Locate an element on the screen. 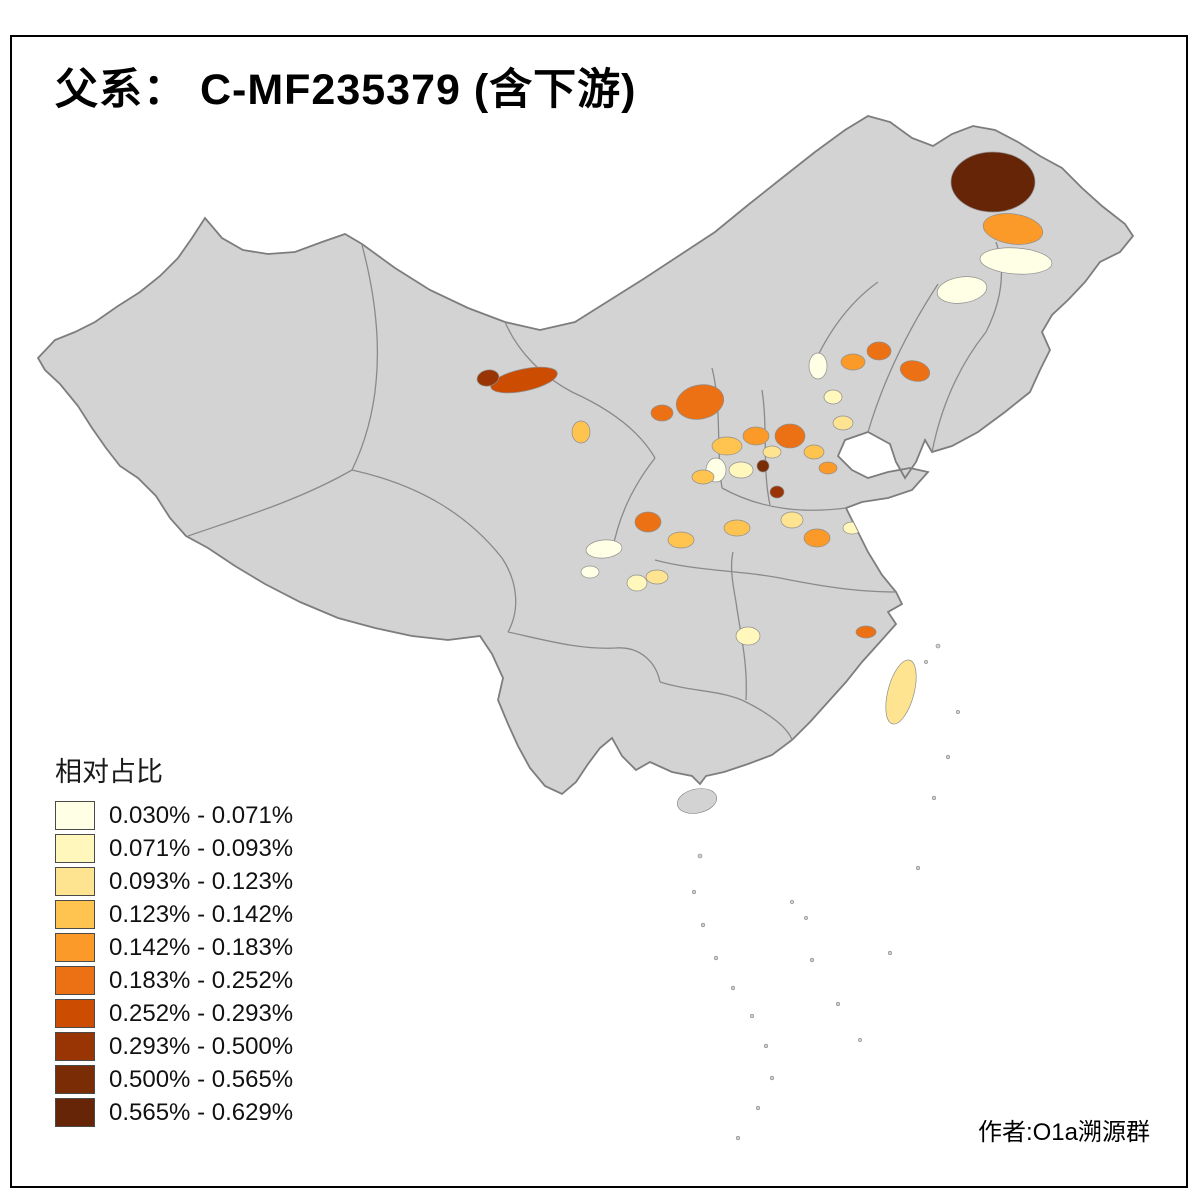 This screenshot has width=1200, height=1200. legend-item: 0.071% - 0.093% is located at coordinates (174, 848).